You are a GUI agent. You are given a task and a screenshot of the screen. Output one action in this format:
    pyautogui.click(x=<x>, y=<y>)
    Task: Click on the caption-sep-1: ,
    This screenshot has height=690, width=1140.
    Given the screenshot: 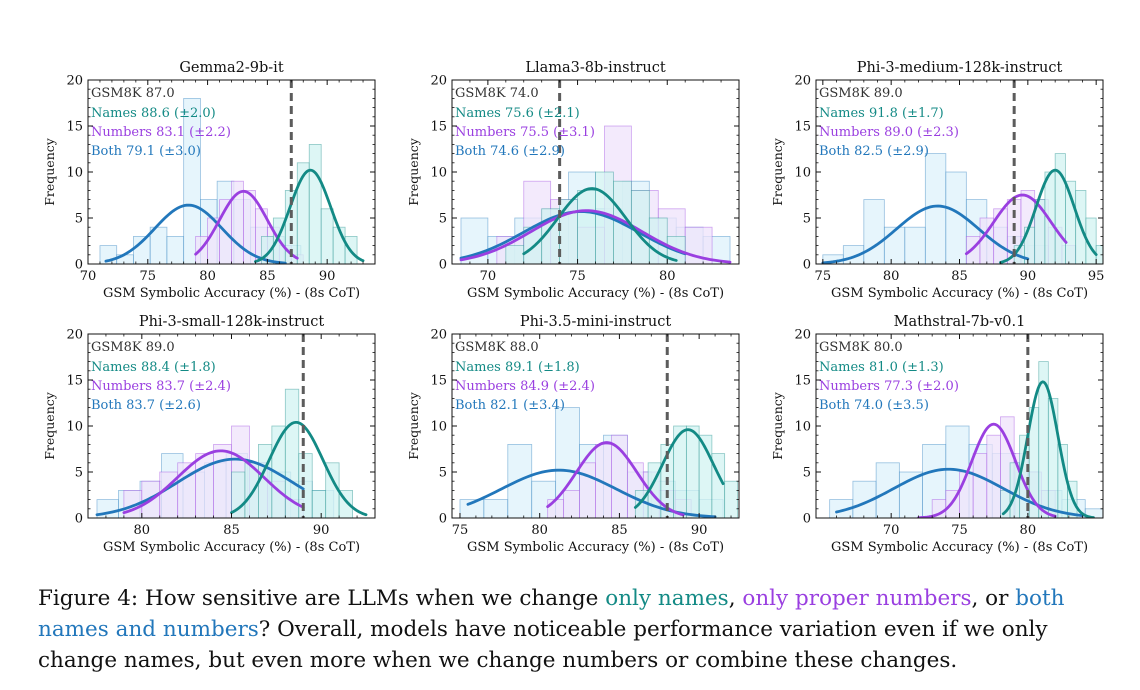 What is the action you would take?
    pyautogui.click(x=735, y=598)
    